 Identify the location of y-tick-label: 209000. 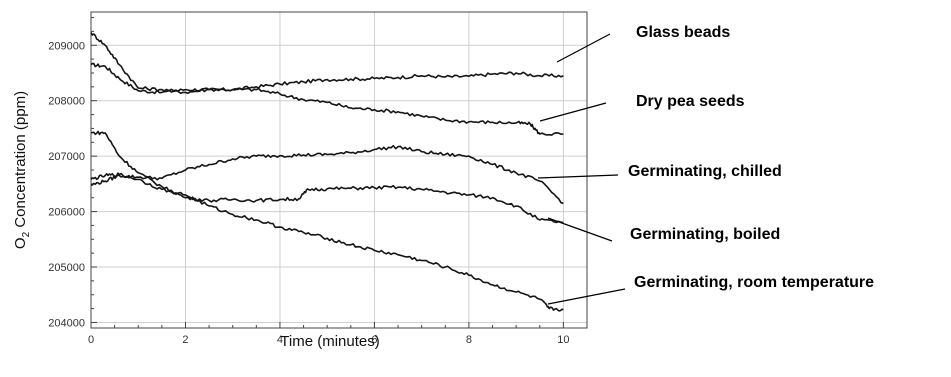
(66, 46).